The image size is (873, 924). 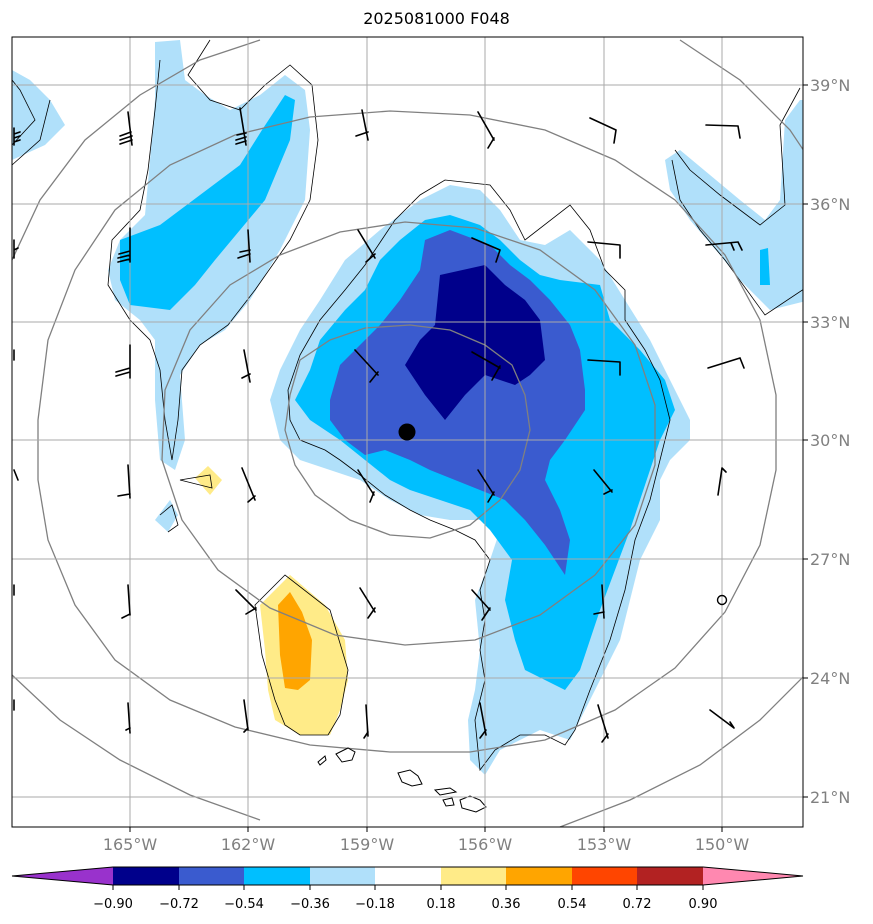 I want to click on colorbar-tick-label: −0.72, so click(x=179, y=904).